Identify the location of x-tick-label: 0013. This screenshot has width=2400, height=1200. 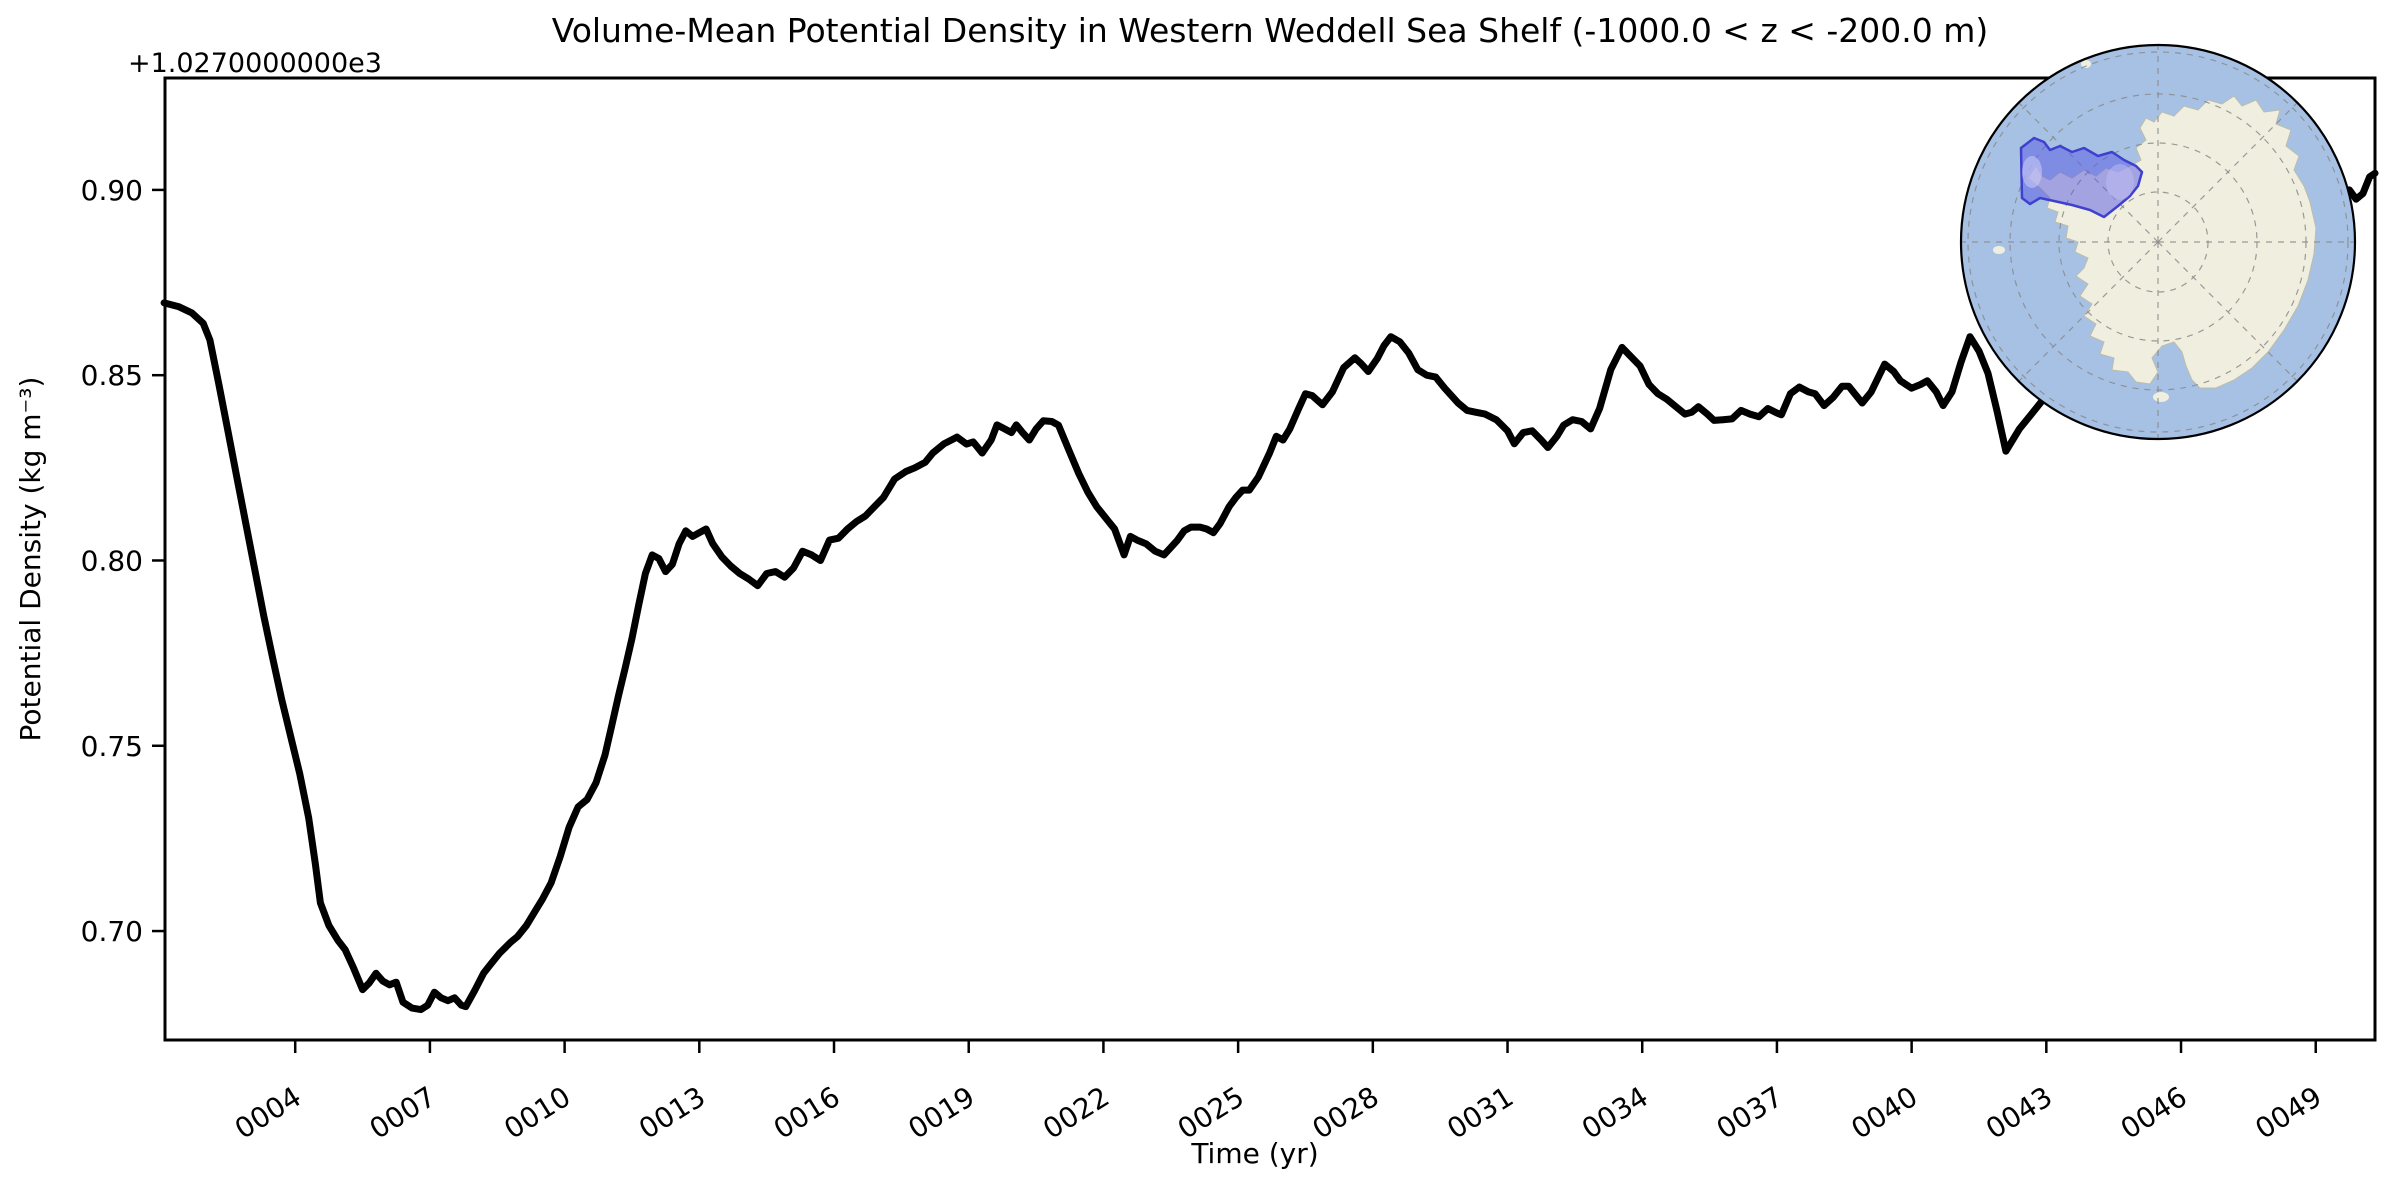
(672, 1113).